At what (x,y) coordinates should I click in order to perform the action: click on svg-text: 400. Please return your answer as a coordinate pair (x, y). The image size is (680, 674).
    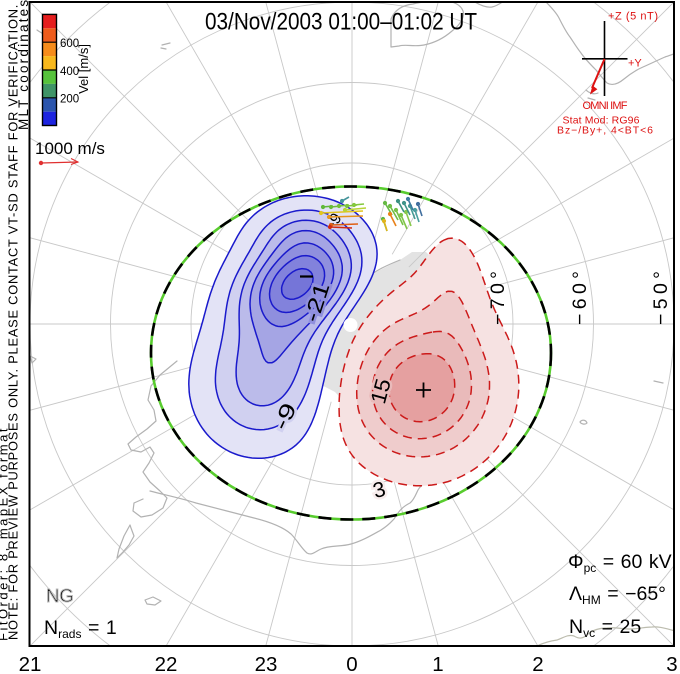
    Looking at the image, I should click on (69, 72).